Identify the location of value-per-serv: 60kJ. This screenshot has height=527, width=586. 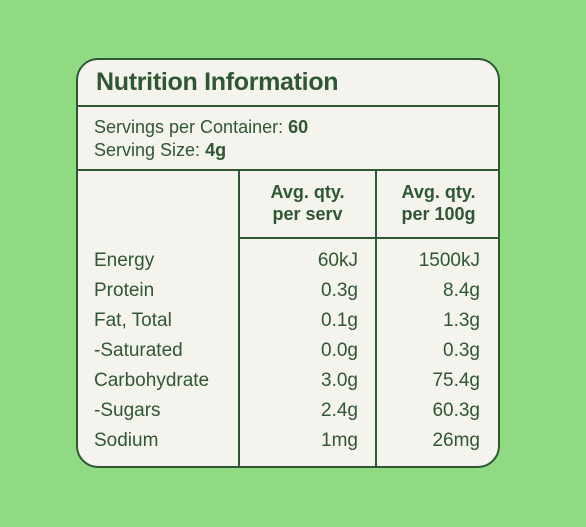
(337, 260).